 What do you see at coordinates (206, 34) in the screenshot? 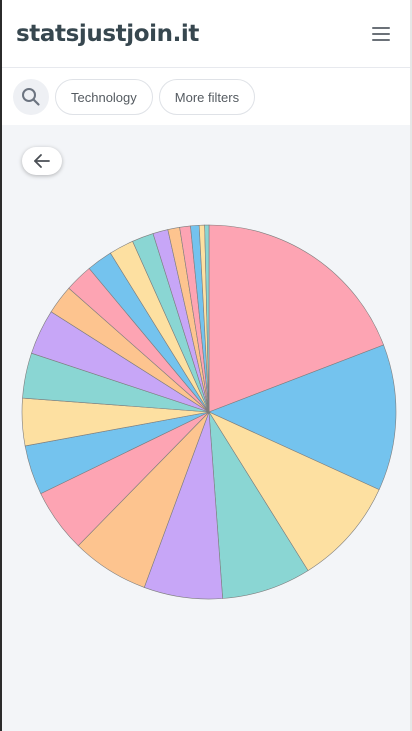
I see `top-bar: statsjustjoin.it` at bounding box center [206, 34].